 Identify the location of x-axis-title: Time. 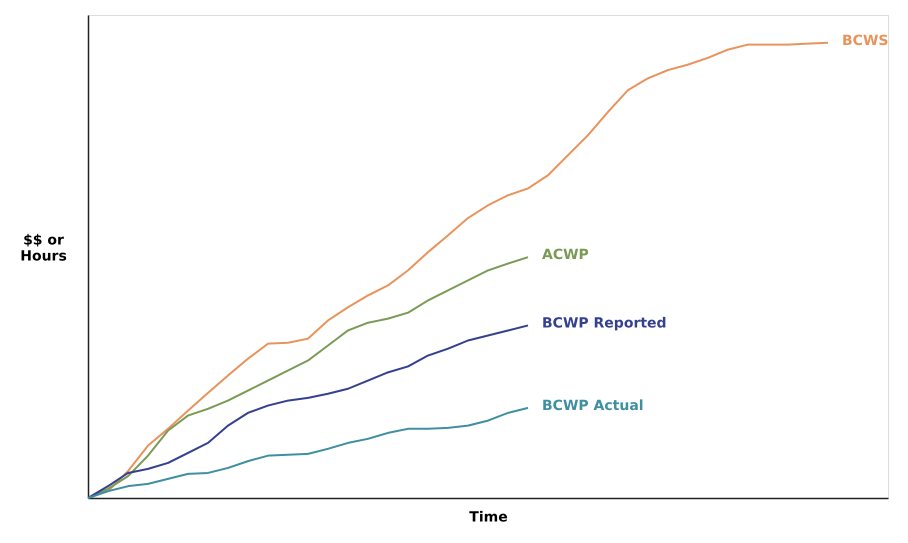
(488, 518).